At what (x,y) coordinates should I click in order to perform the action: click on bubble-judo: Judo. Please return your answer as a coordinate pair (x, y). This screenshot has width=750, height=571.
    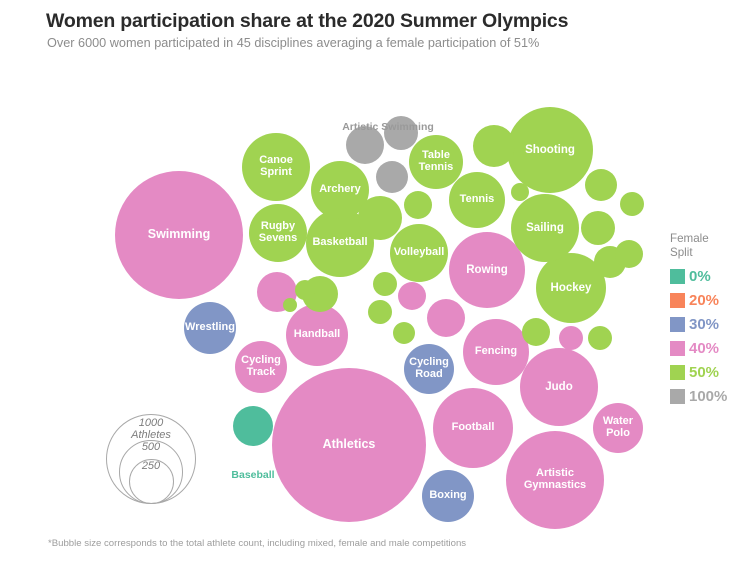
    Looking at the image, I should click on (559, 387).